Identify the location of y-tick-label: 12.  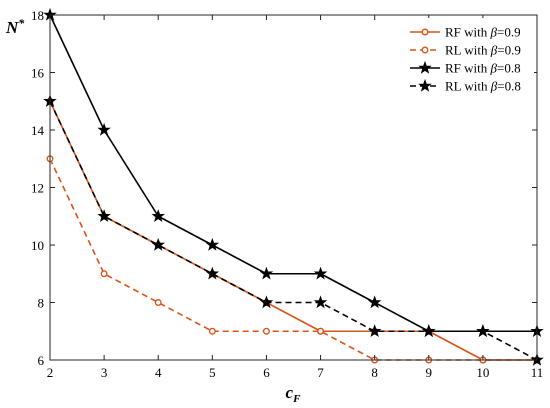
(37, 188).